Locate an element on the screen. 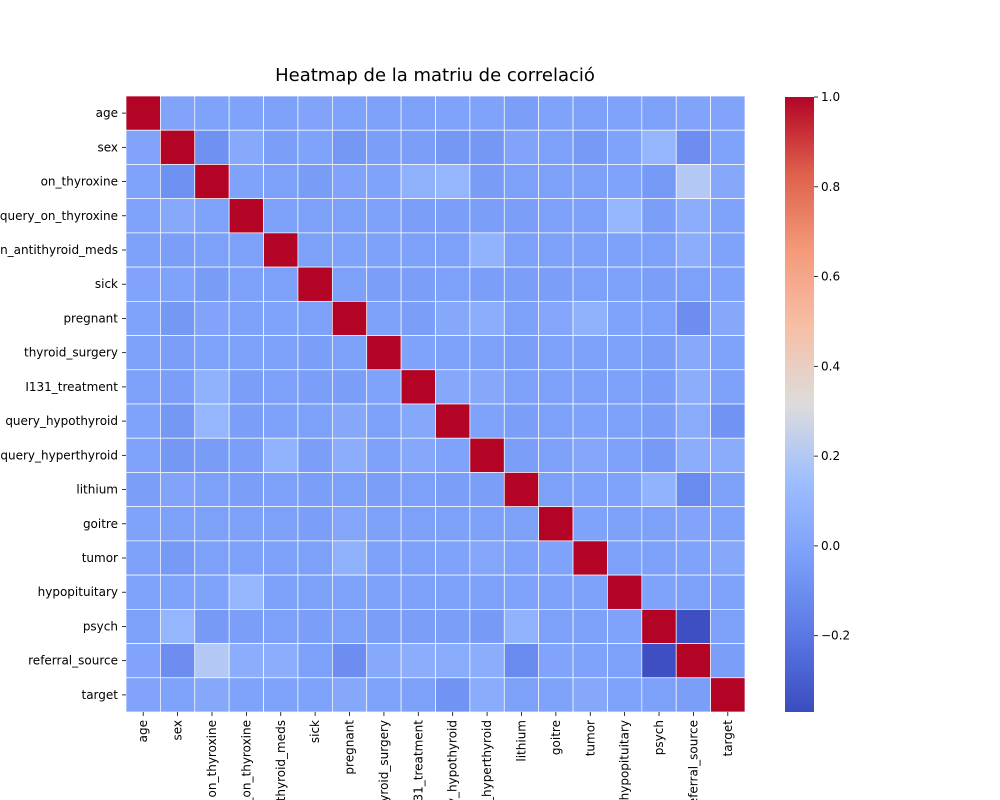 The width and height of the screenshot is (1000, 800). y-tick-label: hypopituitary is located at coordinates (78, 592).